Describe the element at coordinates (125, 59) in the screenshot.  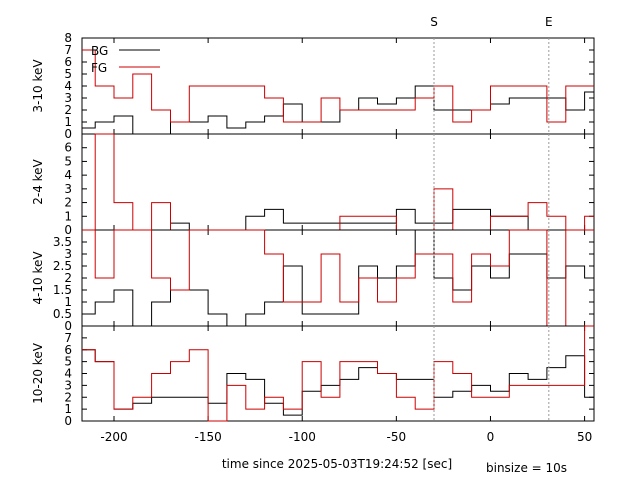
I see `legend: BG FG` at that location.